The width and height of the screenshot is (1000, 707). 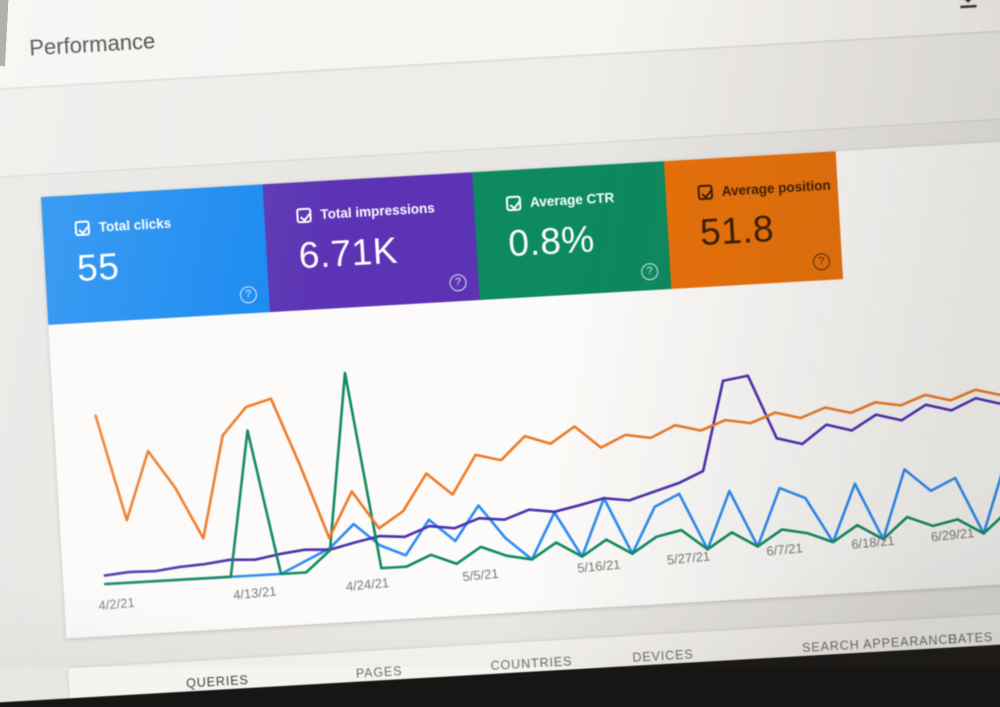 I want to click on page-title: Performance, so click(x=92, y=44).